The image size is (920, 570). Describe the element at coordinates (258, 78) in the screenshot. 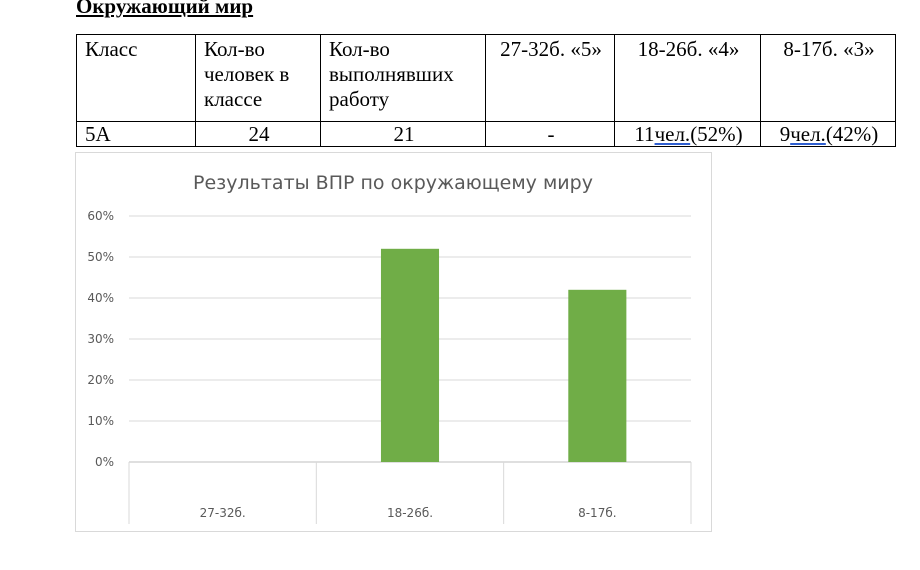

I see `header-students-total: Кол-во человек в классе` at that location.